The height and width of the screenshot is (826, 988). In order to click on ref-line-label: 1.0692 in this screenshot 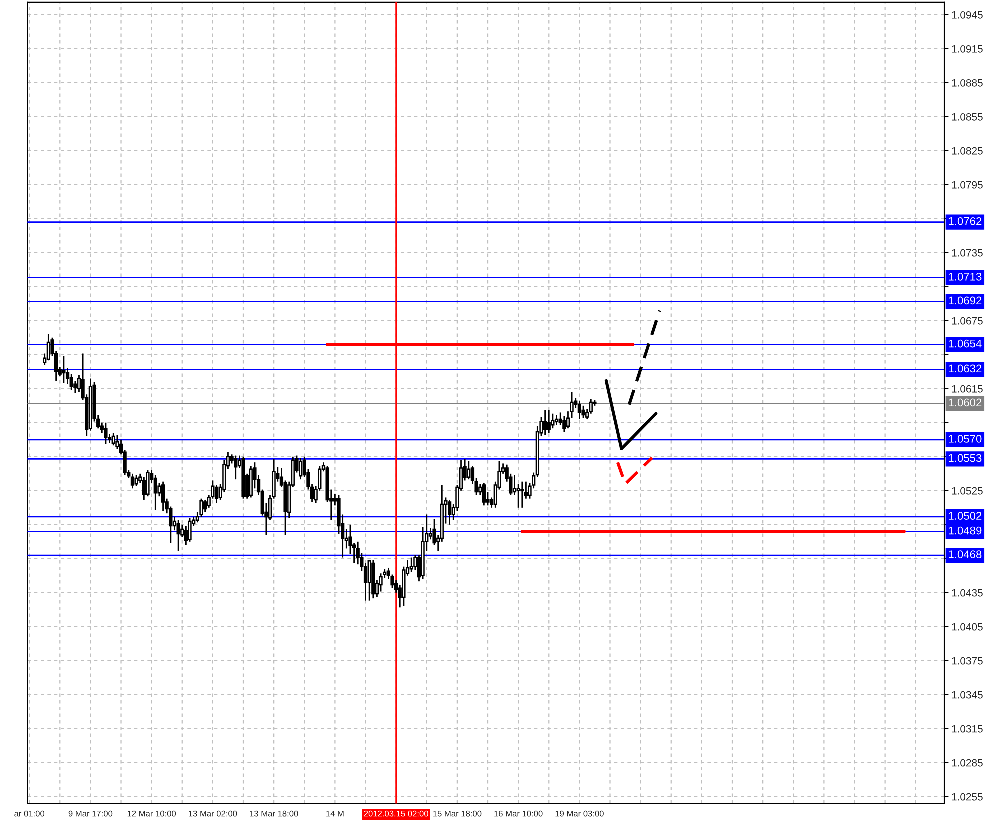, I will do `click(965, 300)`.